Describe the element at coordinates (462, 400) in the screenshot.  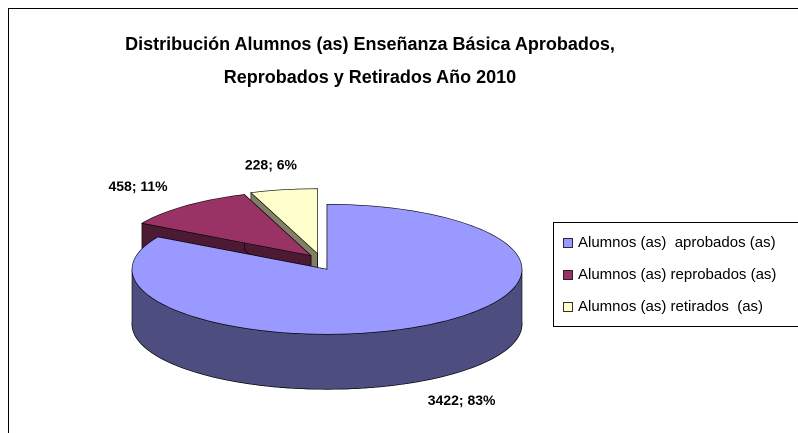
I see `data-label: 3422; 83%` at that location.